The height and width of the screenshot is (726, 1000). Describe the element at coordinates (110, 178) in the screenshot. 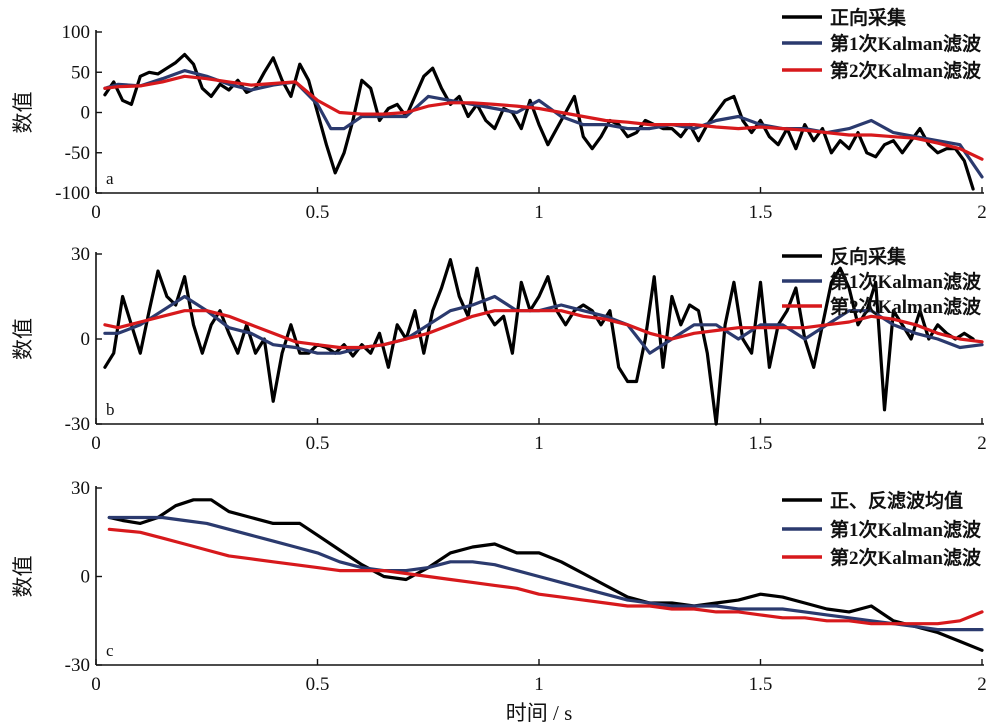

I see `panel-label: a` at that location.